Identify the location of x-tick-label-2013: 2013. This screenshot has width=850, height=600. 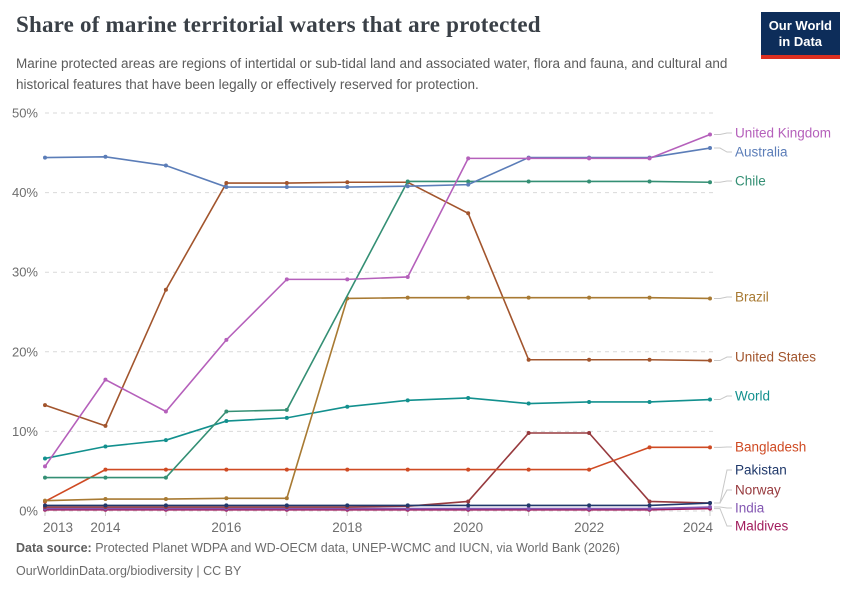
(58, 527).